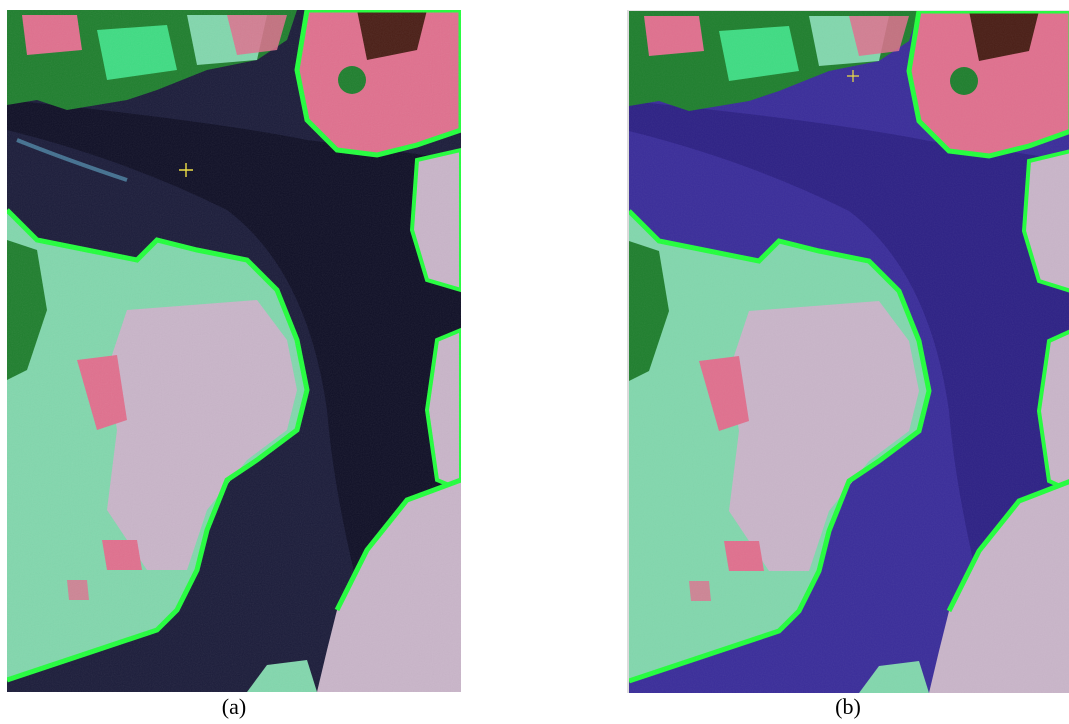 The height and width of the screenshot is (724, 1069). I want to click on caption-b: (b), so click(848, 706).